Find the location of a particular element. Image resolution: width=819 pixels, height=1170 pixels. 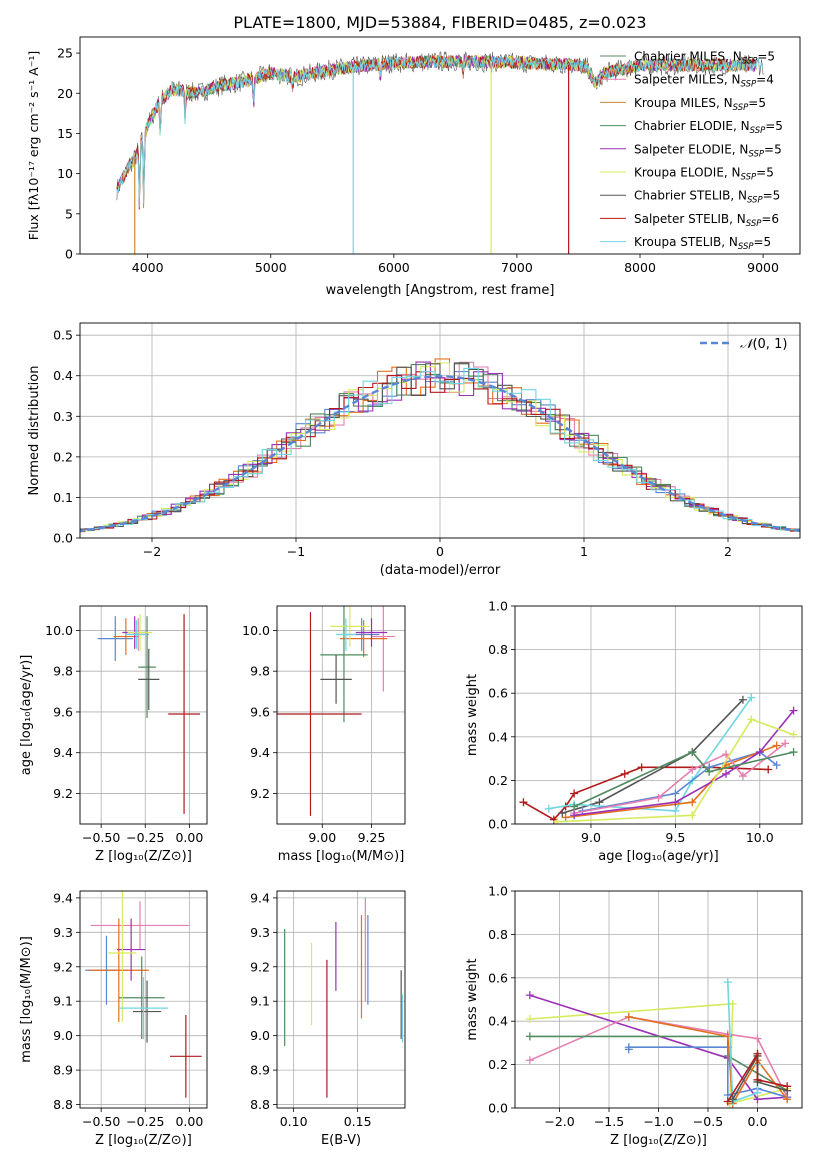

y-tick-label: 8.8 is located at coordinates (63, 1104).